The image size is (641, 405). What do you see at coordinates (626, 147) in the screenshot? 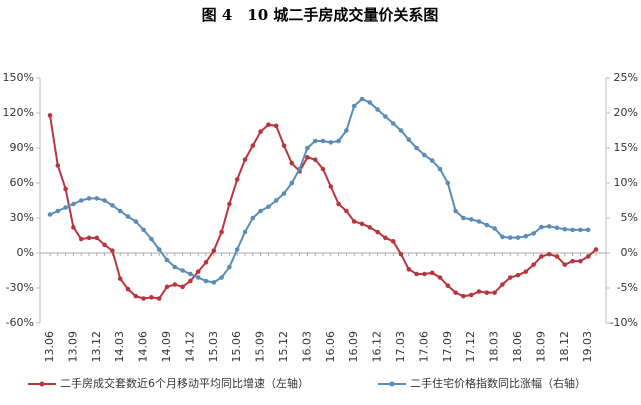
I see `y2-tick-label: 15%` at bounding box center [626, 147].